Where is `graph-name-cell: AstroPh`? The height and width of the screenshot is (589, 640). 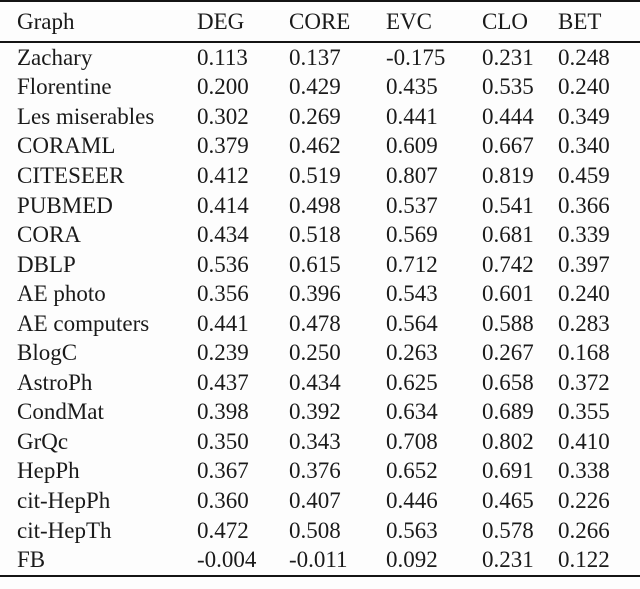 graph-name-cell: AstroPh is located at coordinates (55, 382).